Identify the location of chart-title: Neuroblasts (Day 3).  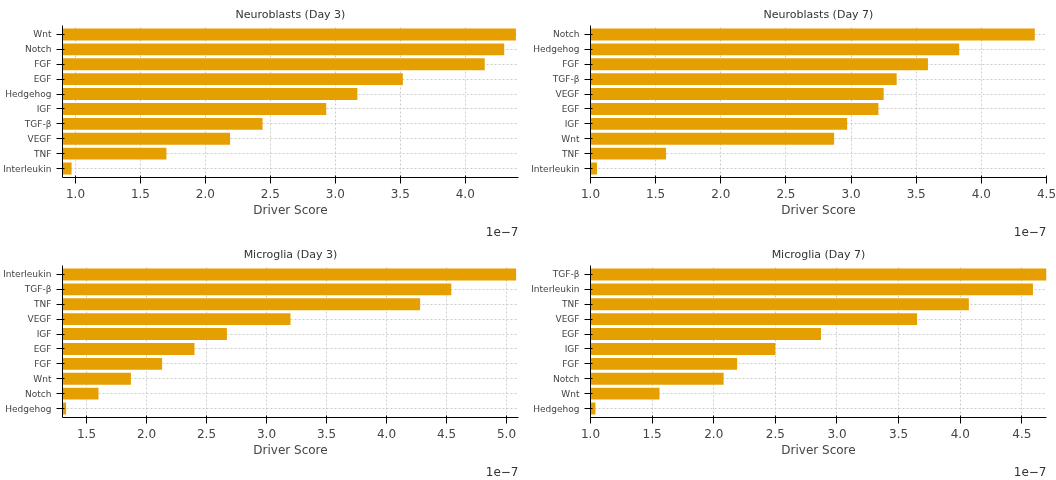
(290, 14).